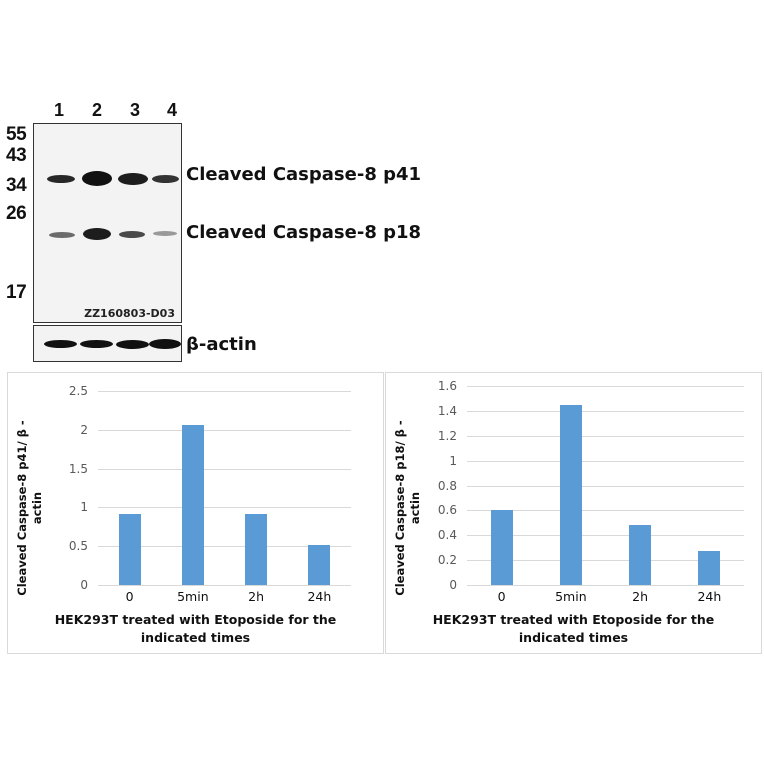  I want to click on lane-number: 4, so click(172, 110).